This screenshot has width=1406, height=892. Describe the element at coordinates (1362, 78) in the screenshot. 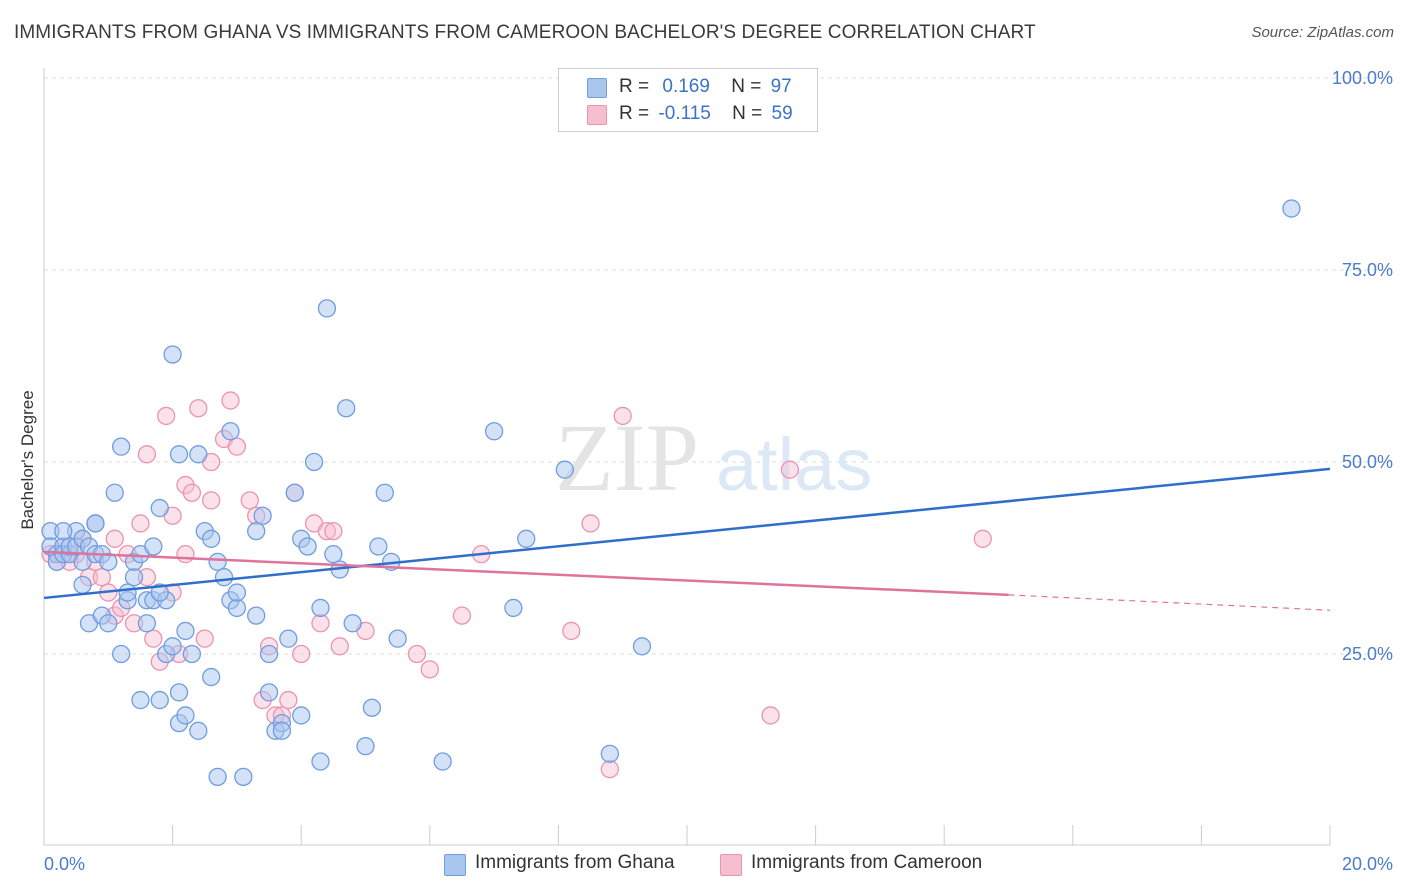

I see `y-tick-label: 100.0%` at that location.